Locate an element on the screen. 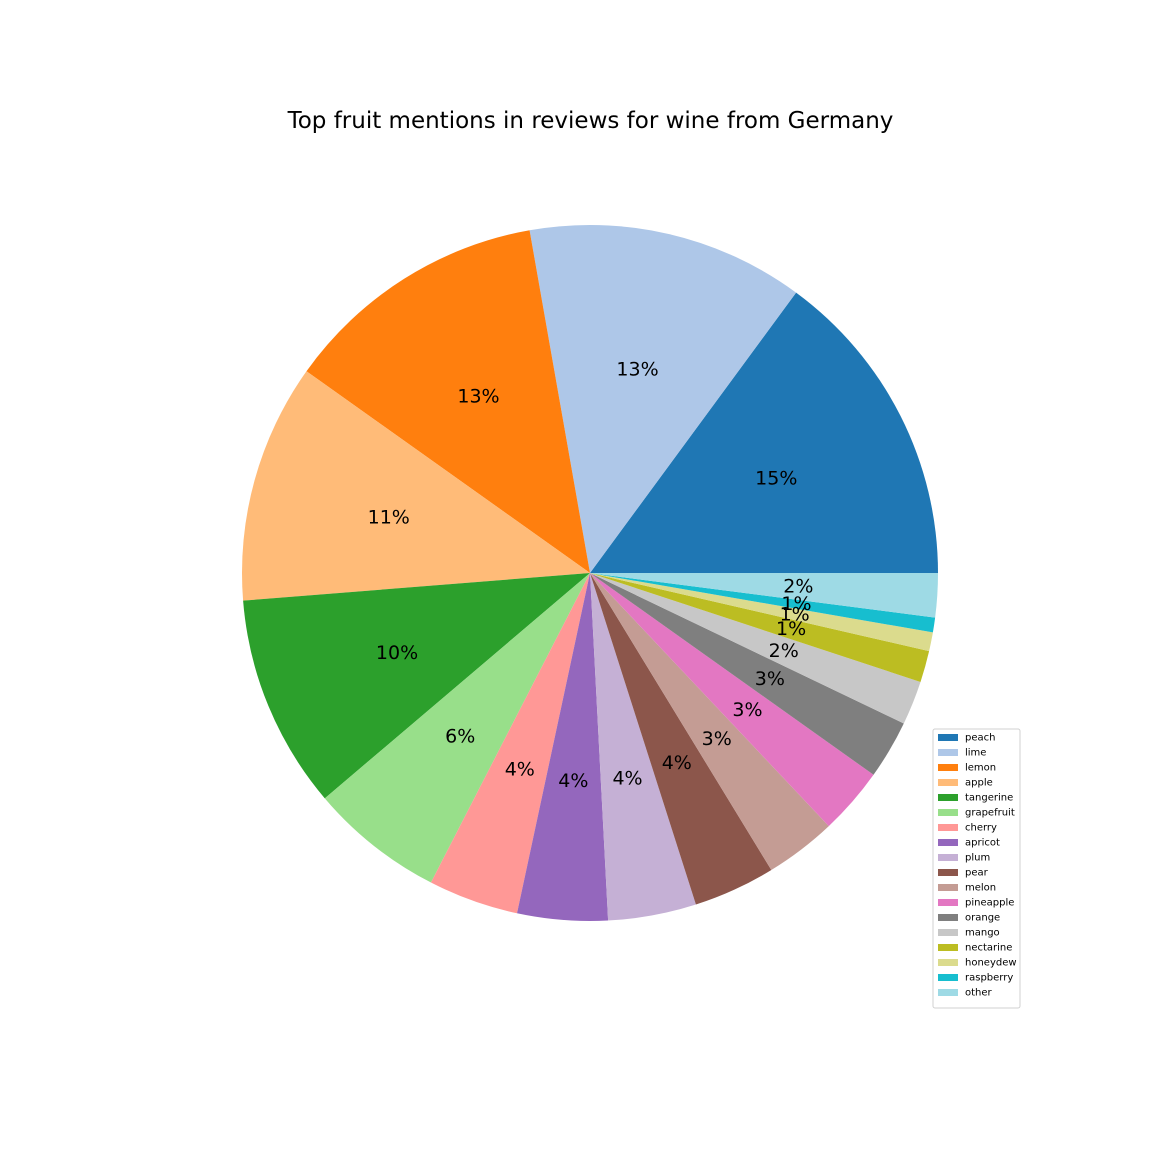 The image size is (1152, 1152). pie-slice-orange is located at coordinates (747, 674).